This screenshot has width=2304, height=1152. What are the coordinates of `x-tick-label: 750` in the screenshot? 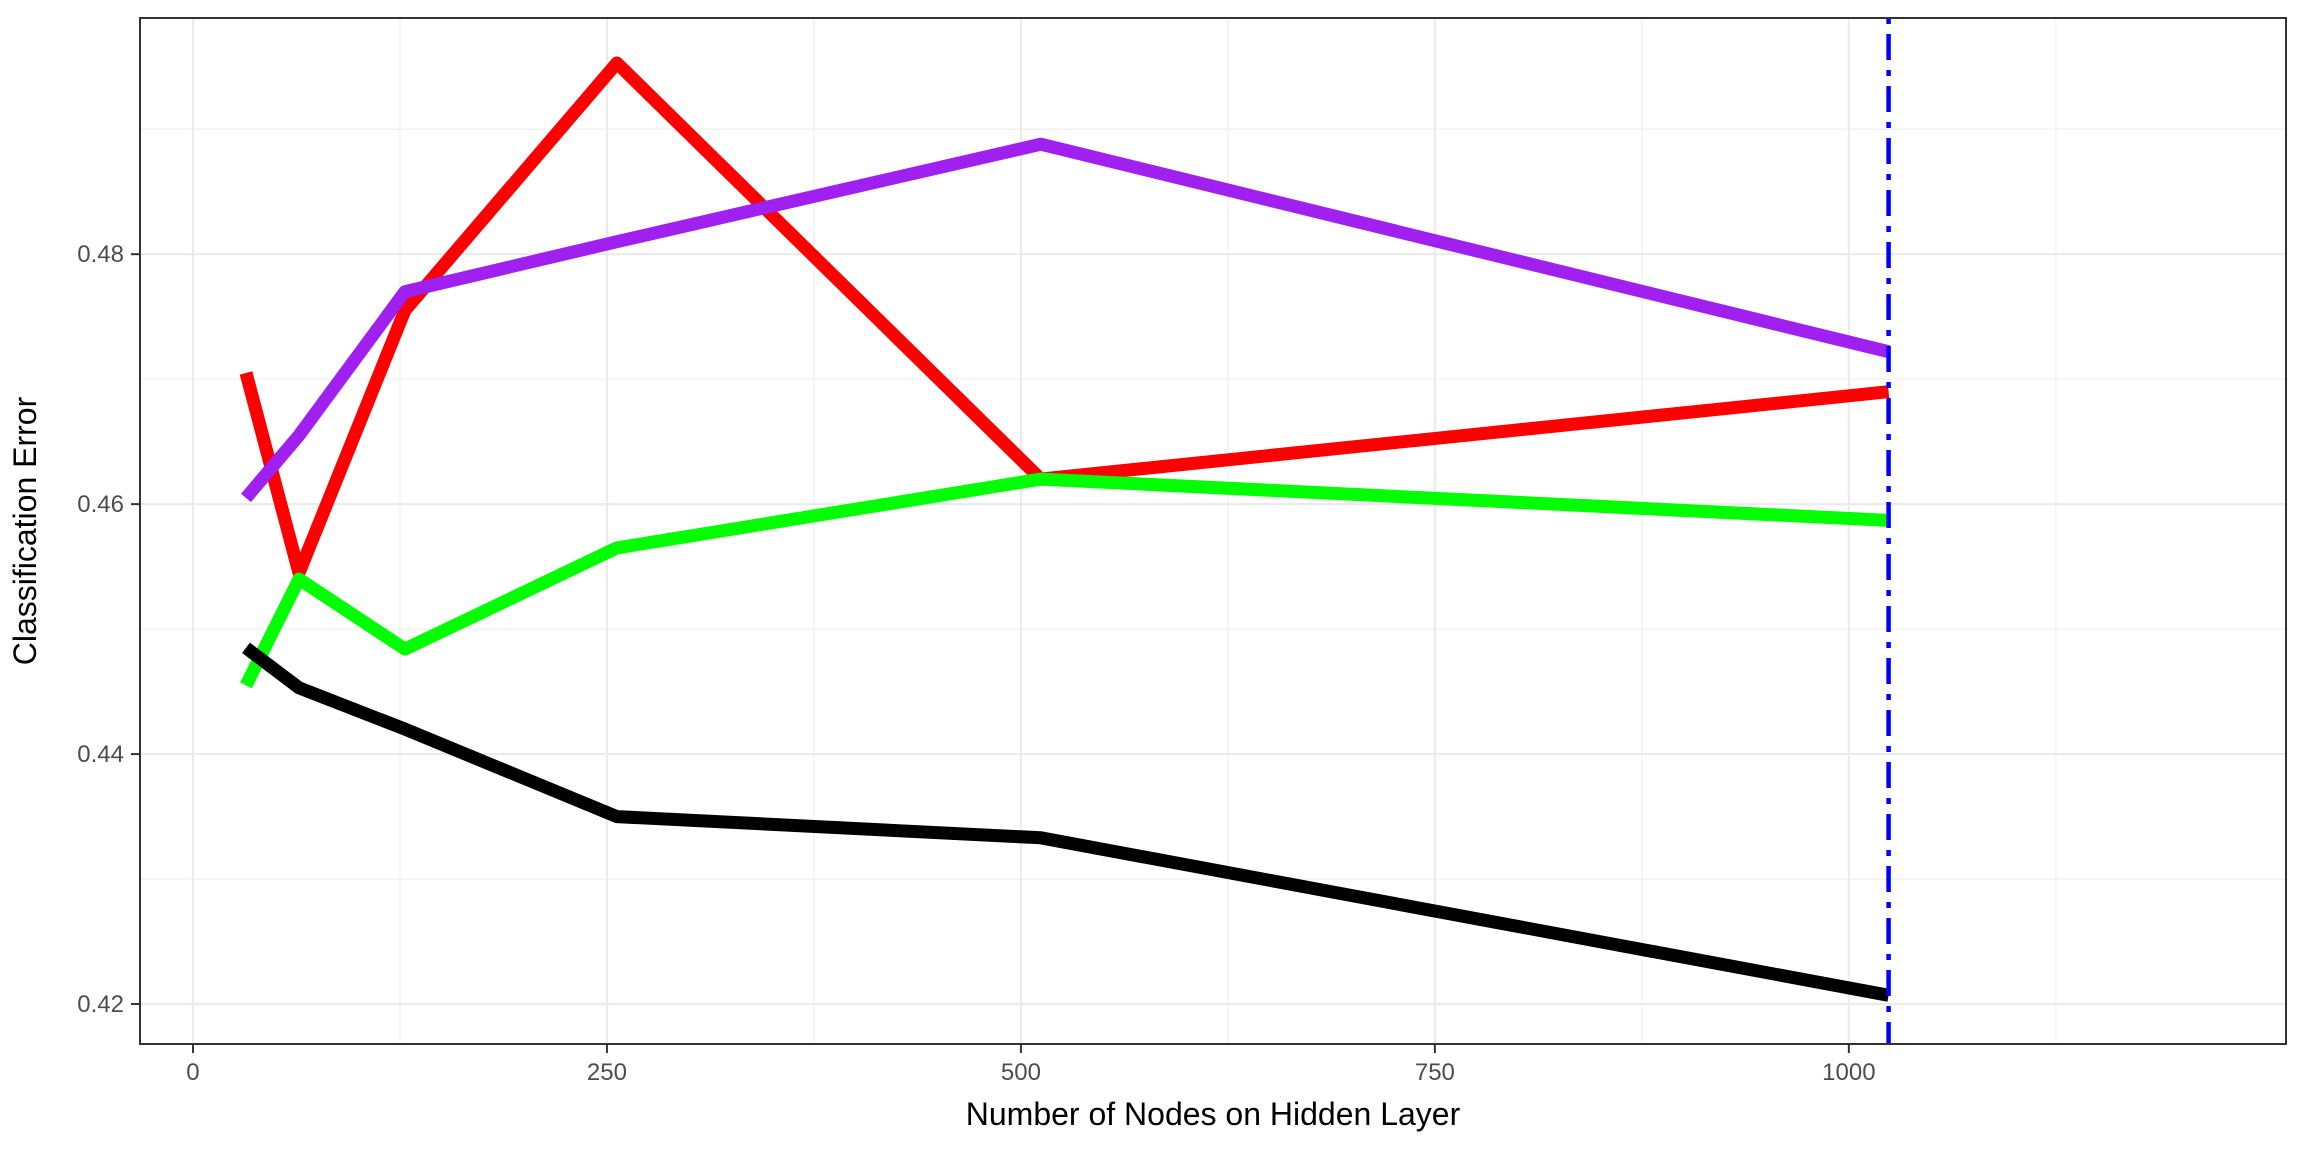 It's located at (1435, 1072).